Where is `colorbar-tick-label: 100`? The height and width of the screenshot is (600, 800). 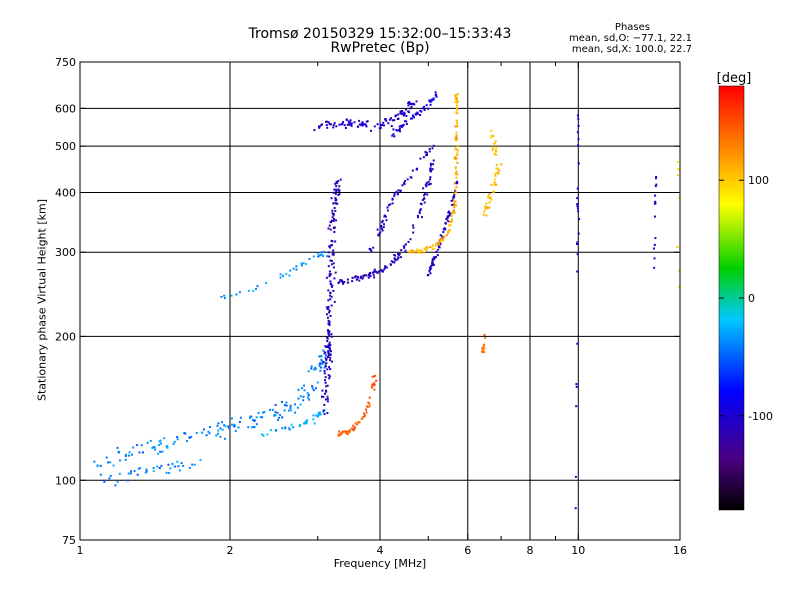
colorbar-tick-label: 100 is located at coordinates (758, 180).